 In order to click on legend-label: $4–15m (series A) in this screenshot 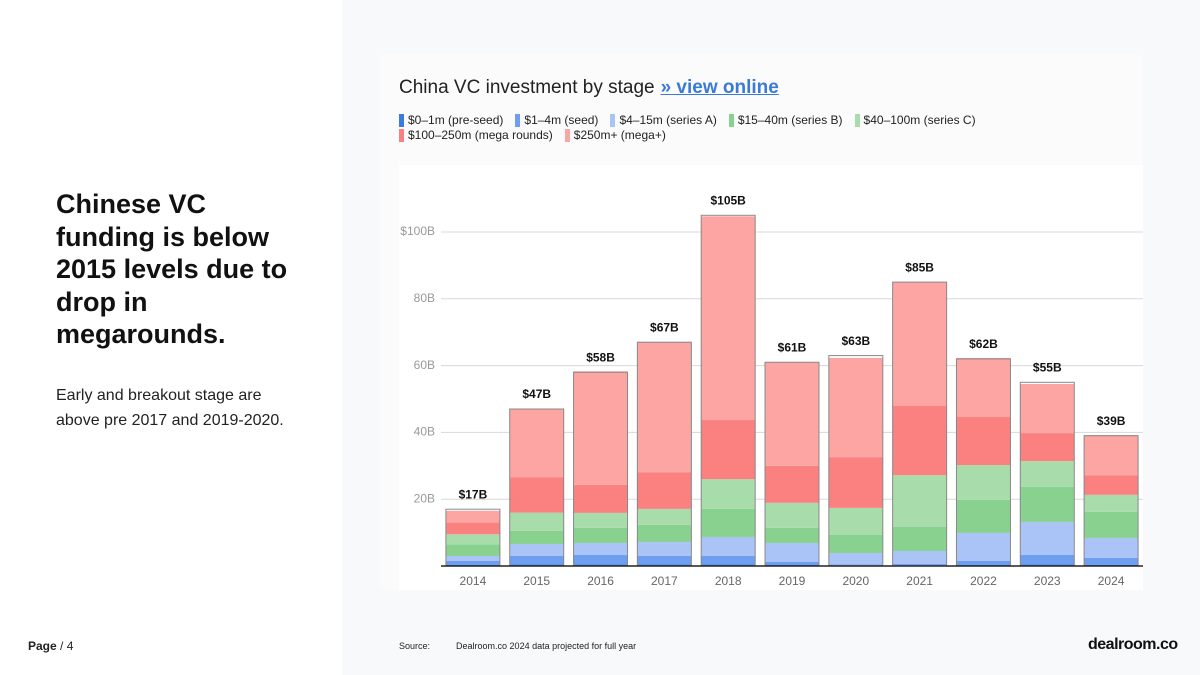, I will do `click(668, 120)`.